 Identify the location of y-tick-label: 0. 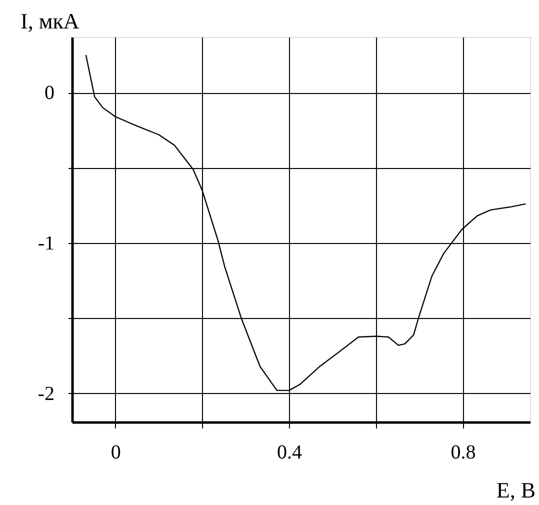
(49, 93).